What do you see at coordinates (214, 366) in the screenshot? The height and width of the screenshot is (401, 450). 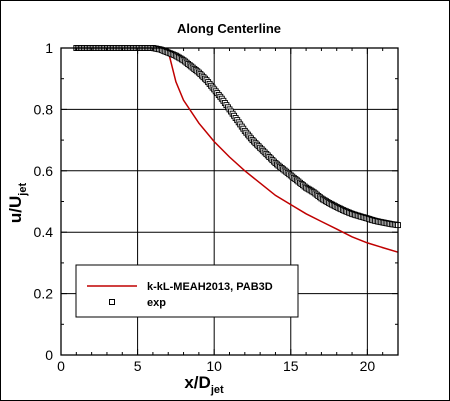 I see `x-tick-label: 10` at bounding box center [214, 366].